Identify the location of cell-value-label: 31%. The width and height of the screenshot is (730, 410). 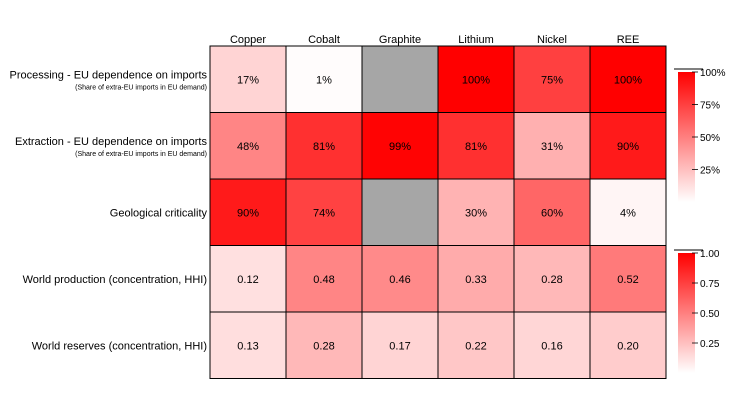
(552, 147).